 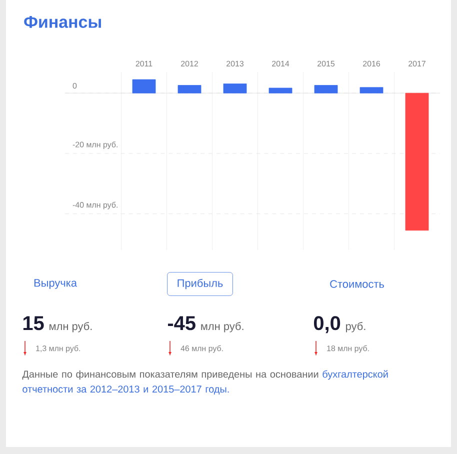 What do you see at coordinates (33, 323) in the screenshot?
I see `text: 15` at bounding box center [33, 323].